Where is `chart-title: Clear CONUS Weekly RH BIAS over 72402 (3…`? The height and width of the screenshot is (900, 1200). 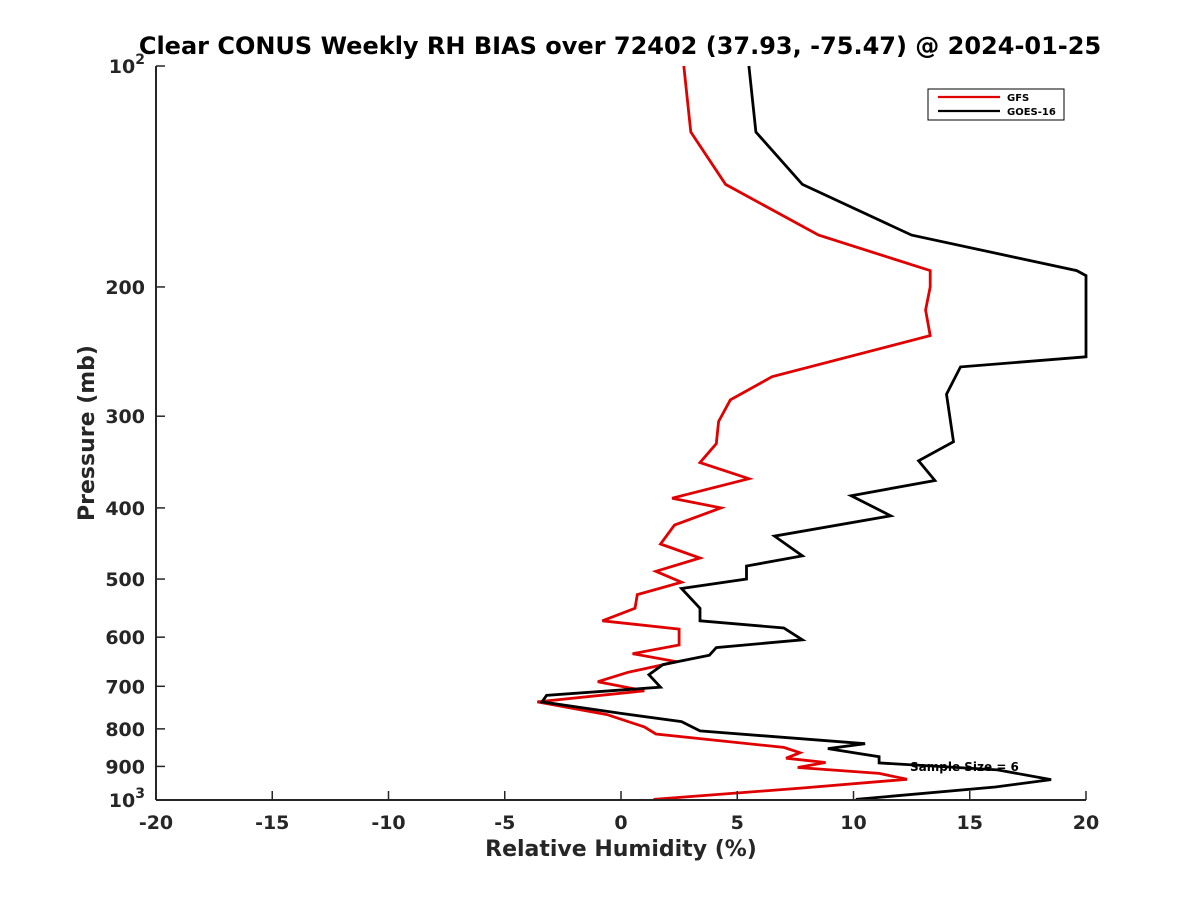
chart-title: Clear CONUS Weekly RH BIAS over 72402 (3… is located at coordinates (620, 46).